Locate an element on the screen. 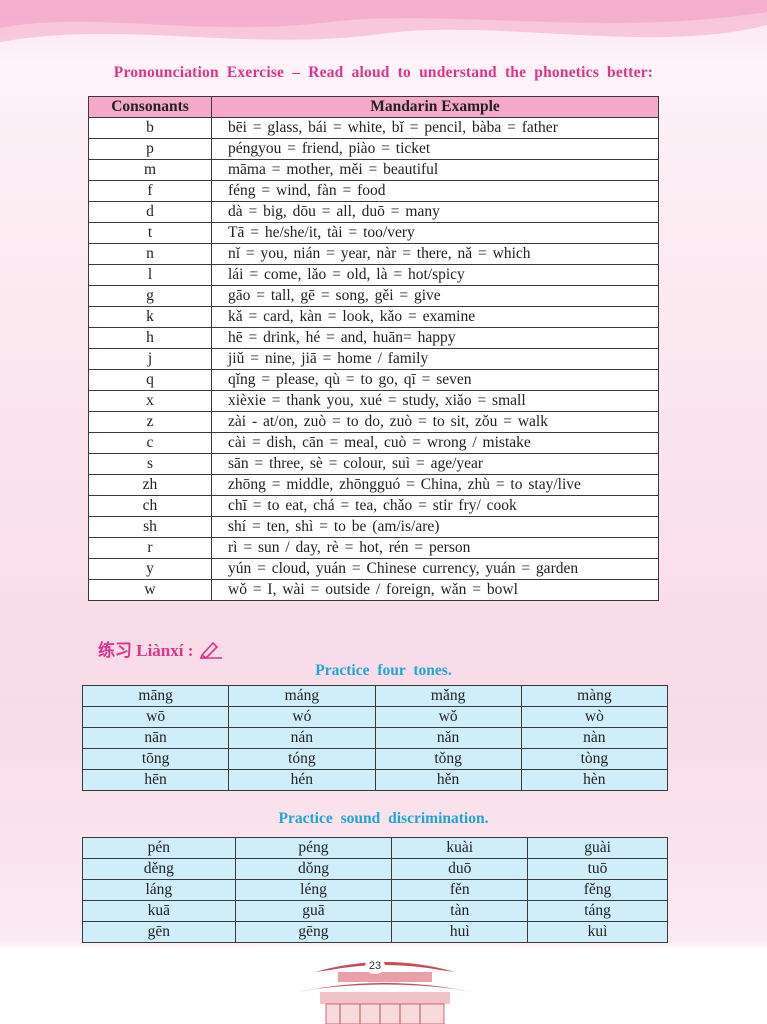 The height and width of the screenshot is (1024, 767). table-row: f féng = wind, fàn = food is located at coordinates (373, 191).